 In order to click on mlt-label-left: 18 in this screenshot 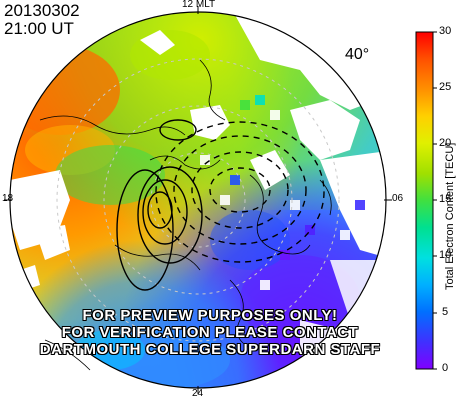, I will do `click(8, 198)`.